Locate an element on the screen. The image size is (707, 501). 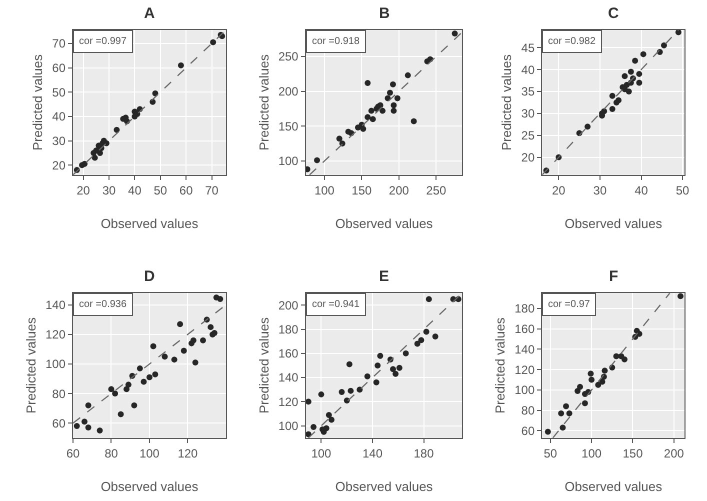
y-tick-label: 150 is located at coordinates (288, 126).